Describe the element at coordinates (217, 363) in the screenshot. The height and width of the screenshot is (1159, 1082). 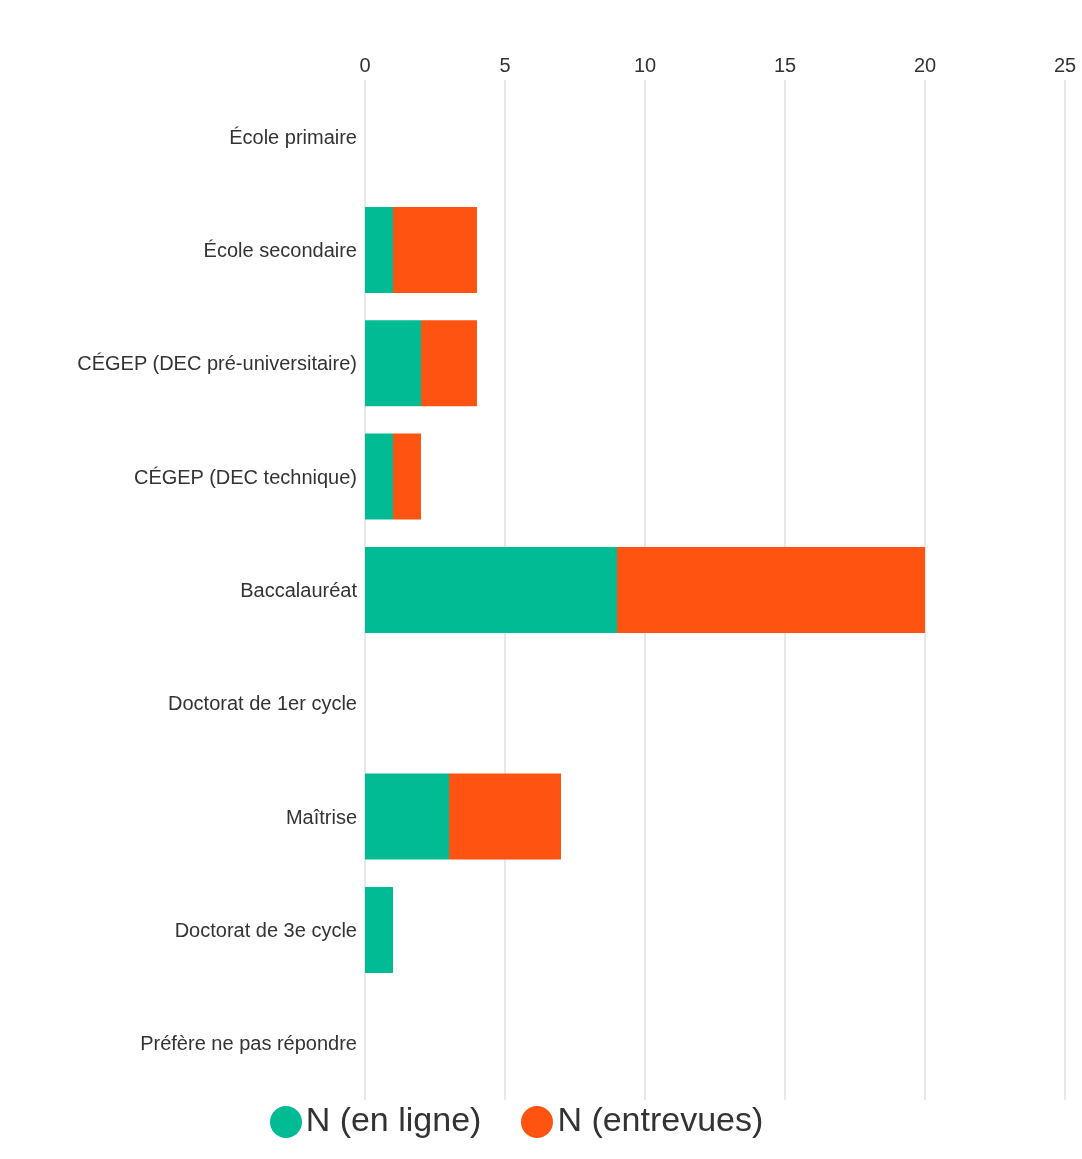
I see `y-tick-label: CÉGEP (DEC pré-universitaire)` at that location.